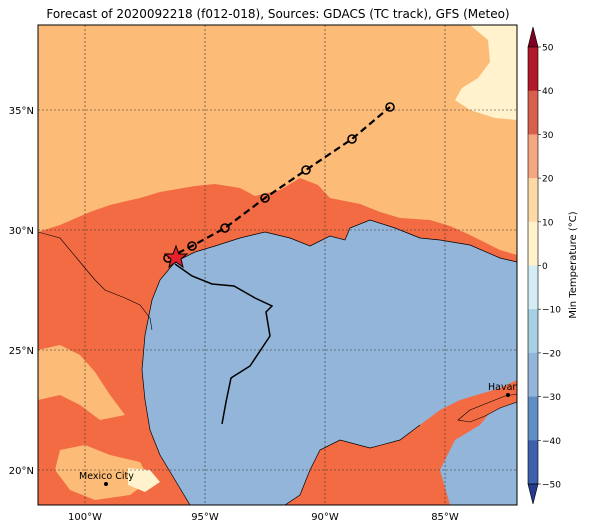 This screenshot has height=529, width=592. What do you see at coordinates (21, 231) in the screenshot?
I see `lat-label: 30°N` at bounding box center [21, 231].